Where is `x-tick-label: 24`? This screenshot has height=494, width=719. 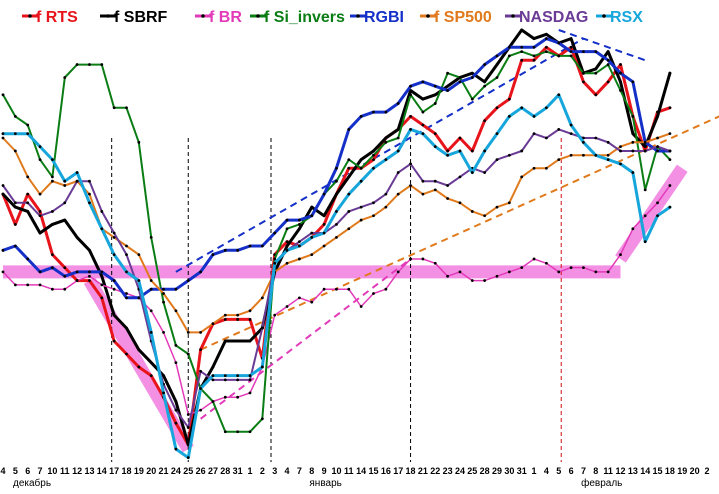 x-tick-label: 24 is located at coordinates (460, 471).